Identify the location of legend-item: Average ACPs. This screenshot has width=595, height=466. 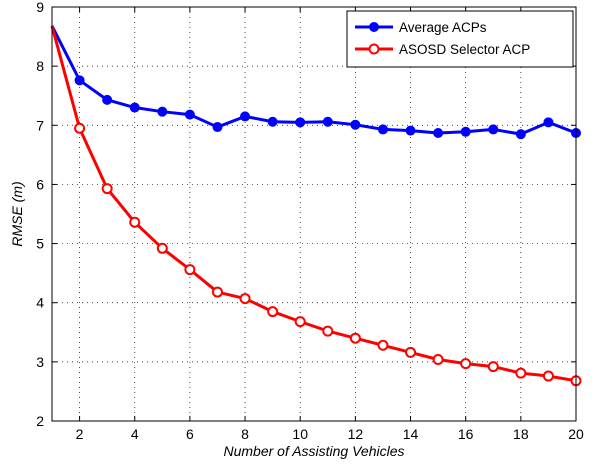
(421, 27).